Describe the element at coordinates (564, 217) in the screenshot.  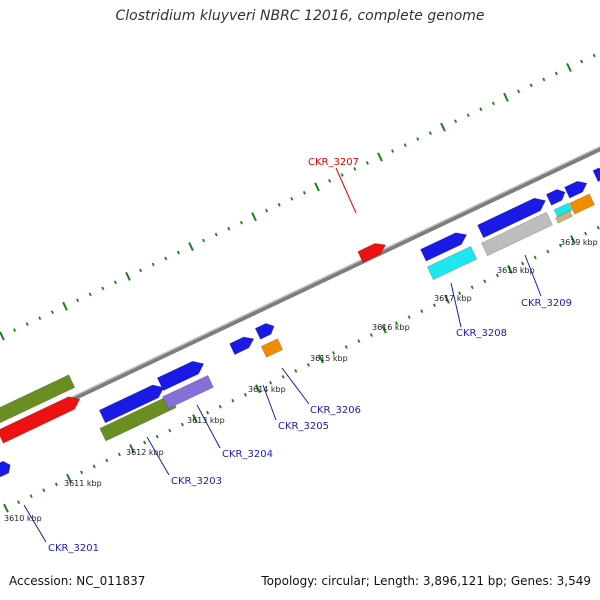
I see `gene-tan-r1` at that location.